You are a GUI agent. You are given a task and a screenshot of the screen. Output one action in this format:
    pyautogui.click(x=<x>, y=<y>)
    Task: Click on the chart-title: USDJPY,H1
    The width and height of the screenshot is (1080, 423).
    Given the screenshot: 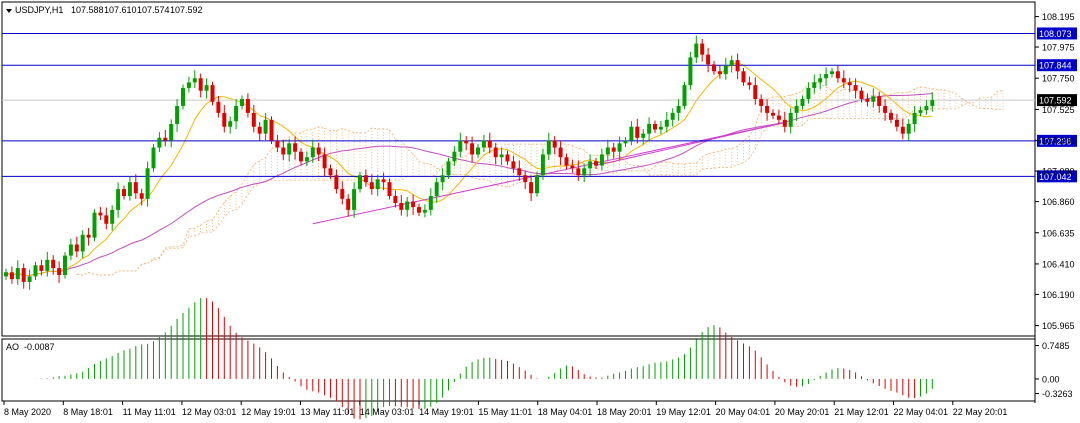 What is the action you would take?
    pyautogui.click(x=39, y=10)
    